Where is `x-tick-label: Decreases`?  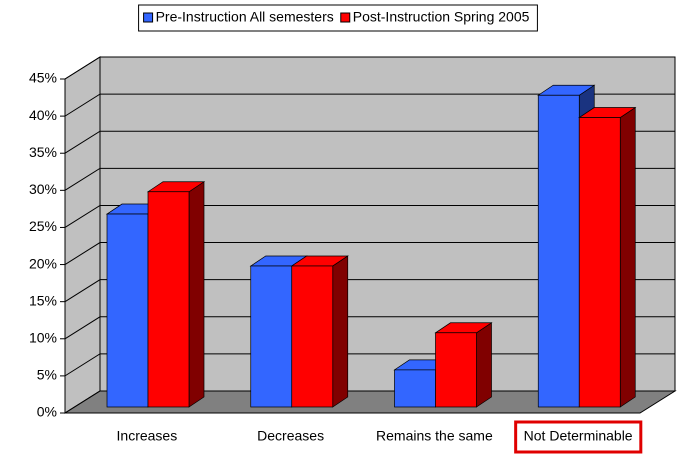
x-tick-label: Decreases is located at coordinates (290, 436).